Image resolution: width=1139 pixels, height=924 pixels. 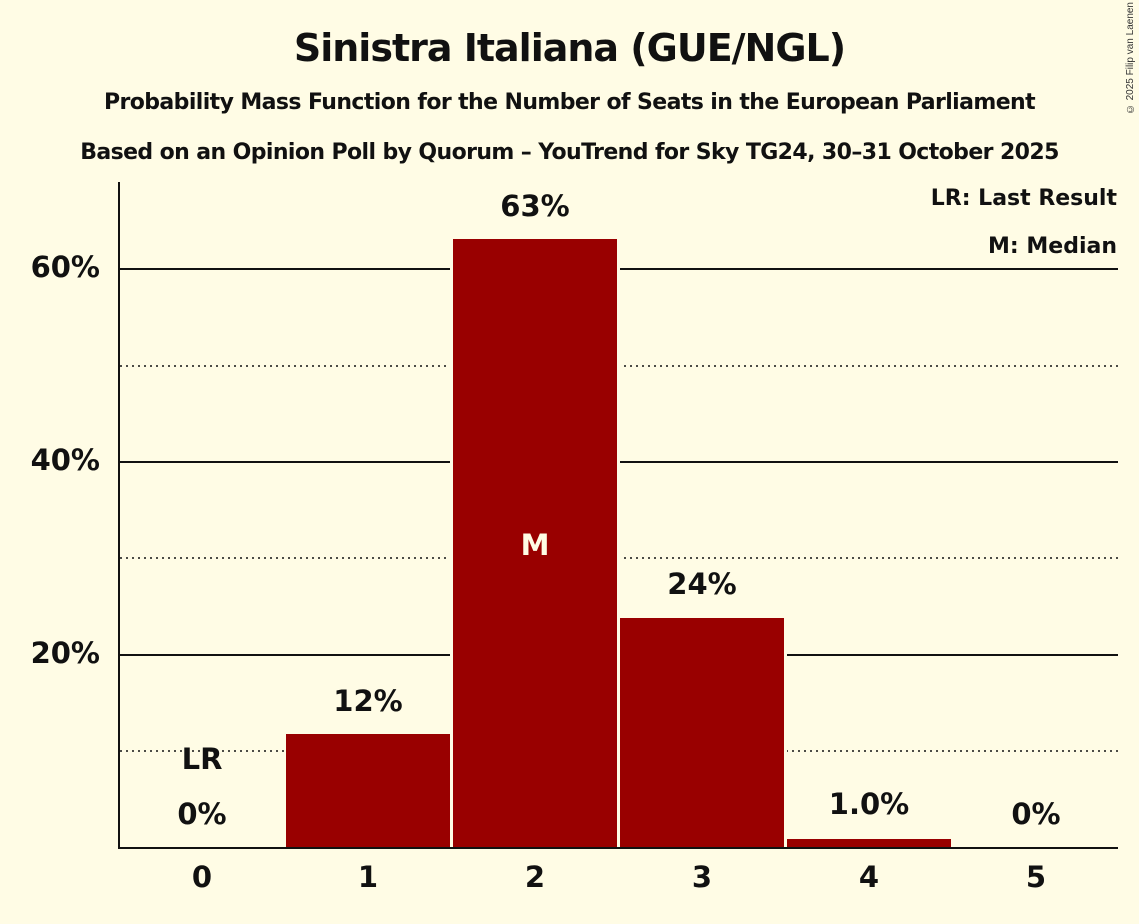 What do you see at coordinates (202, 759) in the screenshot?
I see `last-result-marker: LR` at bounding box center [202, 759].